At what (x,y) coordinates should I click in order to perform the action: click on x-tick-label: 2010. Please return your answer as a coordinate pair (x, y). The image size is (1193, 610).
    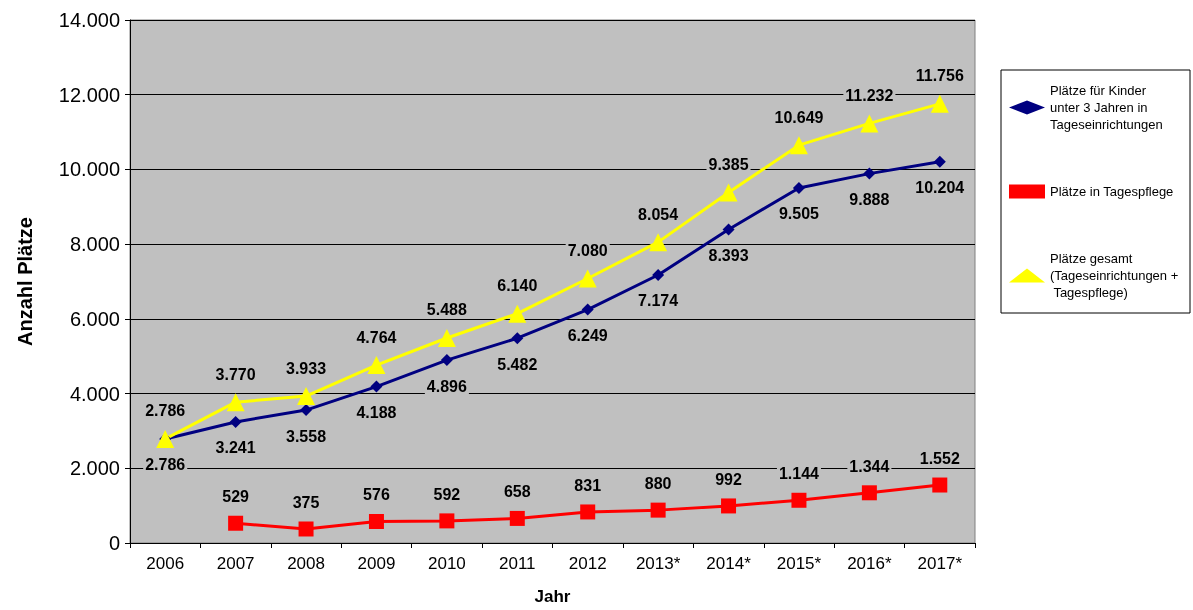
    Looking at the image, I should click on (446, 563).